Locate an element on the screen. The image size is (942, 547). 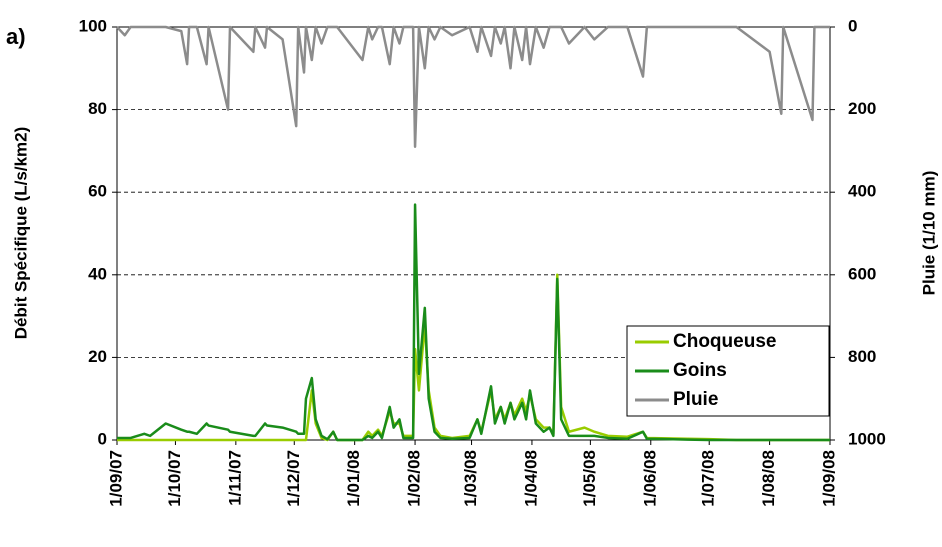
x-tick-label: 1/08/08 is located at coordinates (768, 478).